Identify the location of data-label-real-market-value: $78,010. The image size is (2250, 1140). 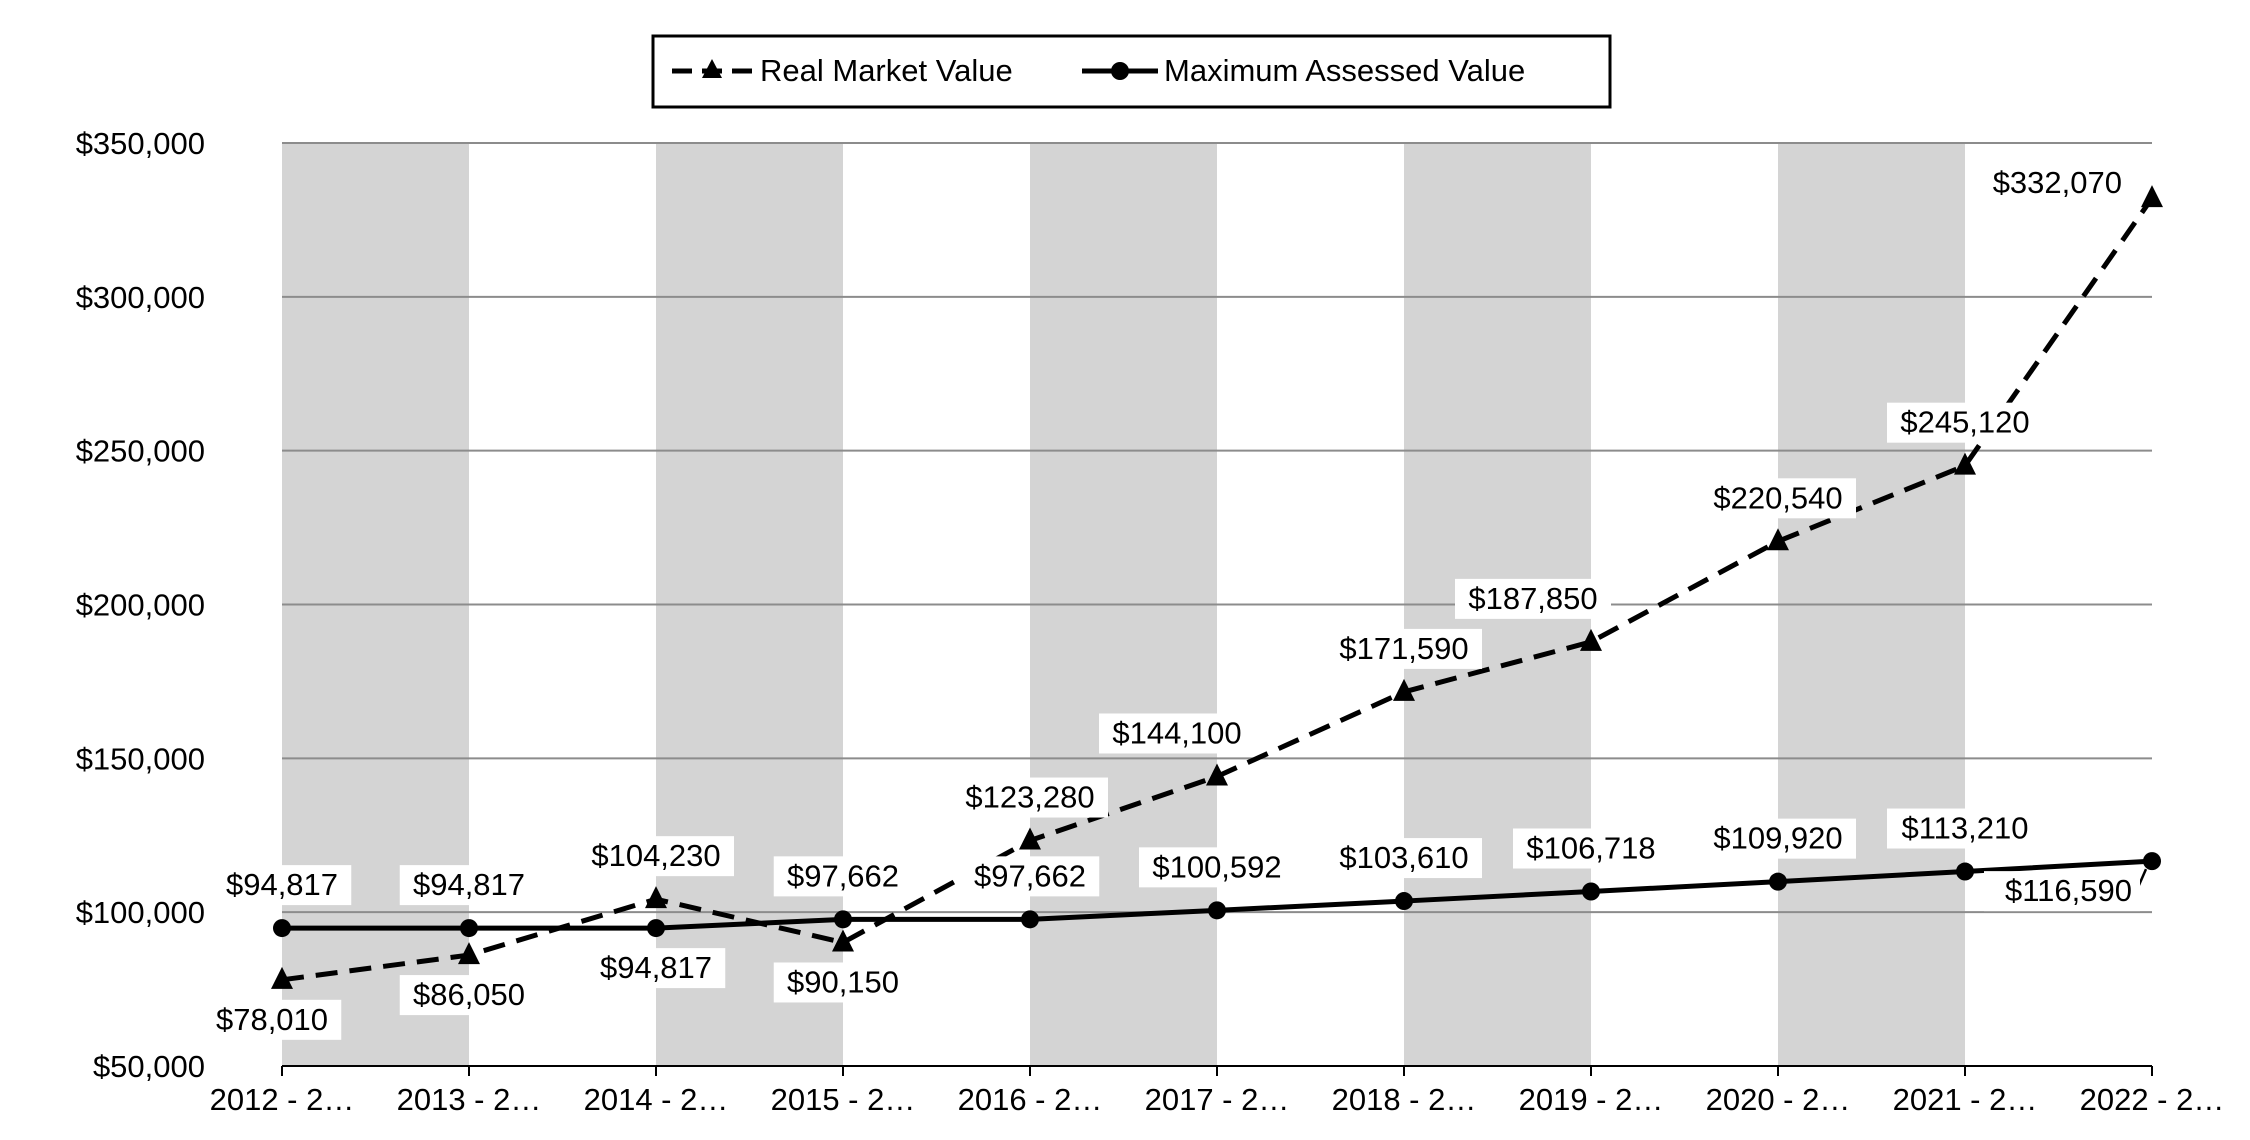
(272, 1019).